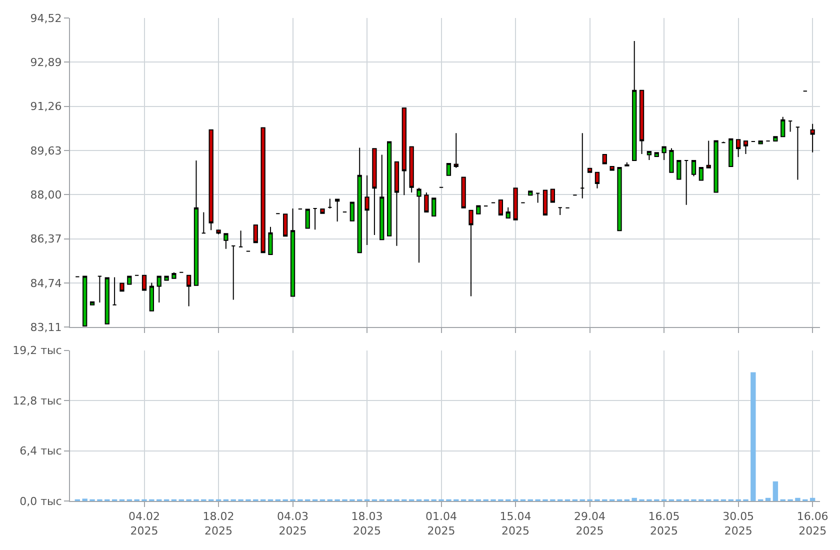 The image size is (840, 550). What do you see at coordinates (46, 195) in the screenshot?
I see `y-tick-label: 88,00` at bounding box center [46, 195].